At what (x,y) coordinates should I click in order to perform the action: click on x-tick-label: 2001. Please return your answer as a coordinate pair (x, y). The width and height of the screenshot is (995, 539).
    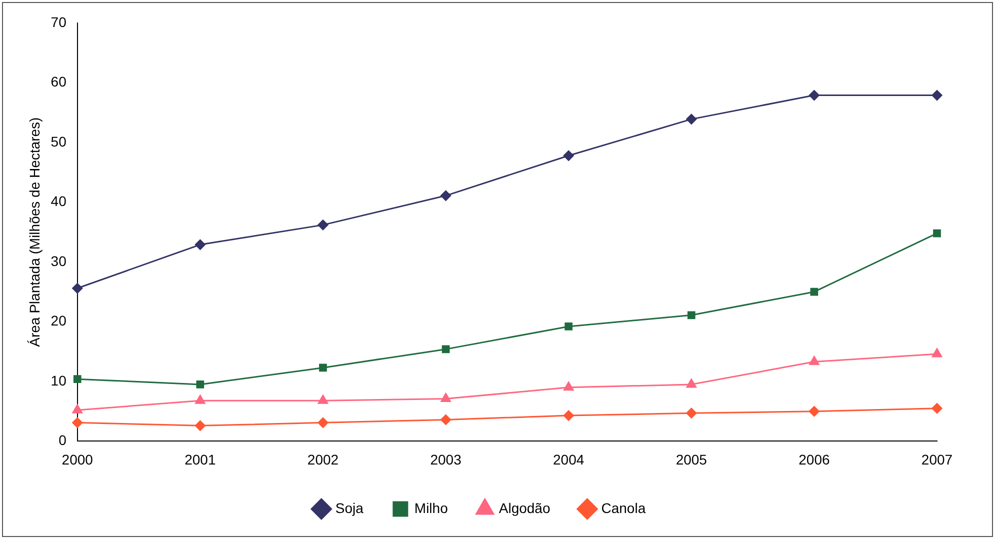
    Looking at the image, I should click on (200, 459).